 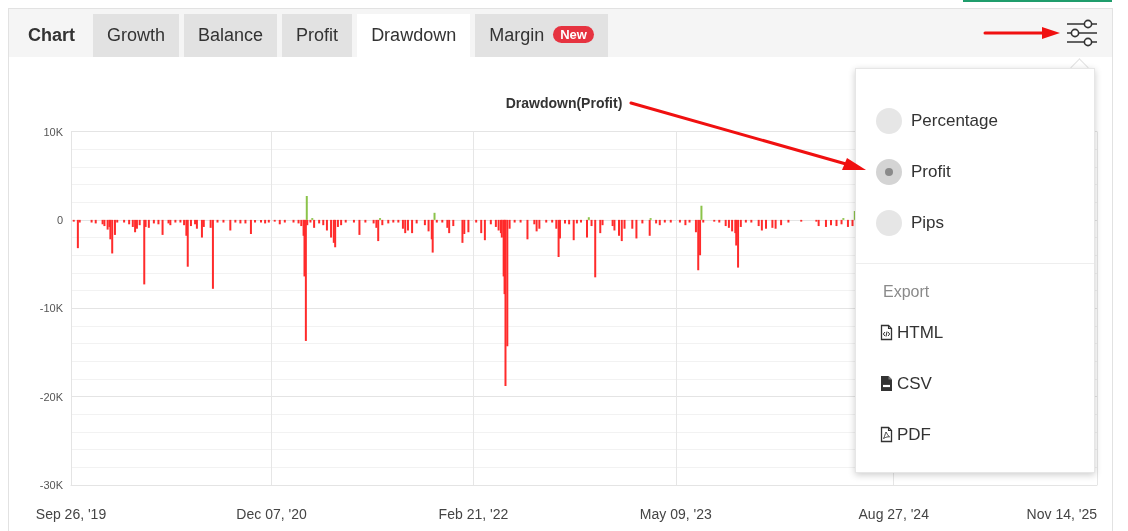 What do you see at coordinates (51, 396) in the screenshot?
I see `y-tick-label: -20K` at bounding box center [51, 396].